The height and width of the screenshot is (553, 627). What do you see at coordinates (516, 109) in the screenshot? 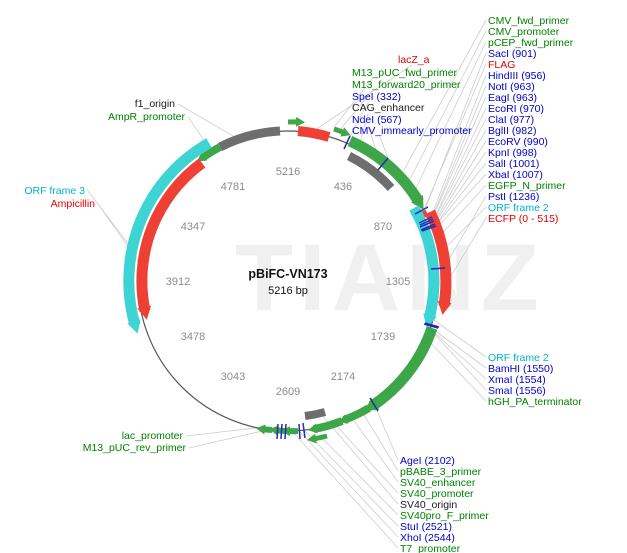
I see `site-label-ecori: EcoRI (970)` at bounding box center [516, 109].